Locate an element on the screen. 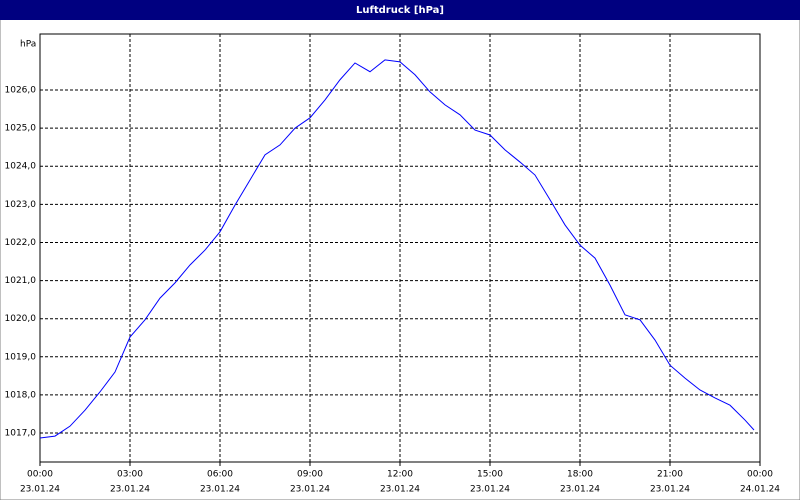  x-tick-label: 09:00 is located at coordinates (310, 475).